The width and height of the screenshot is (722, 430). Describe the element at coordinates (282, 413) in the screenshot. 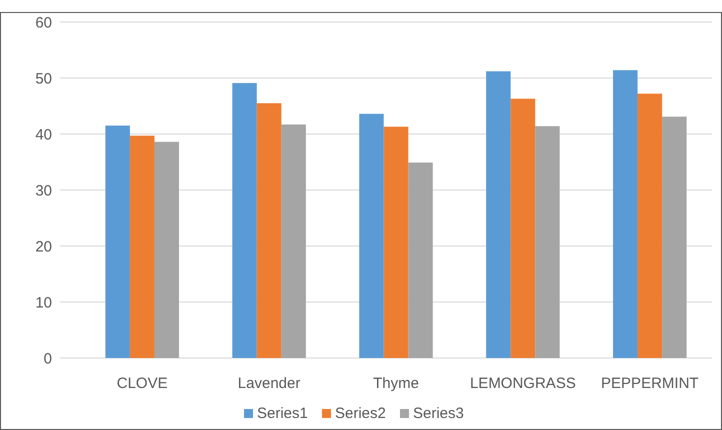

I see `legend-label: Series1` at that location.